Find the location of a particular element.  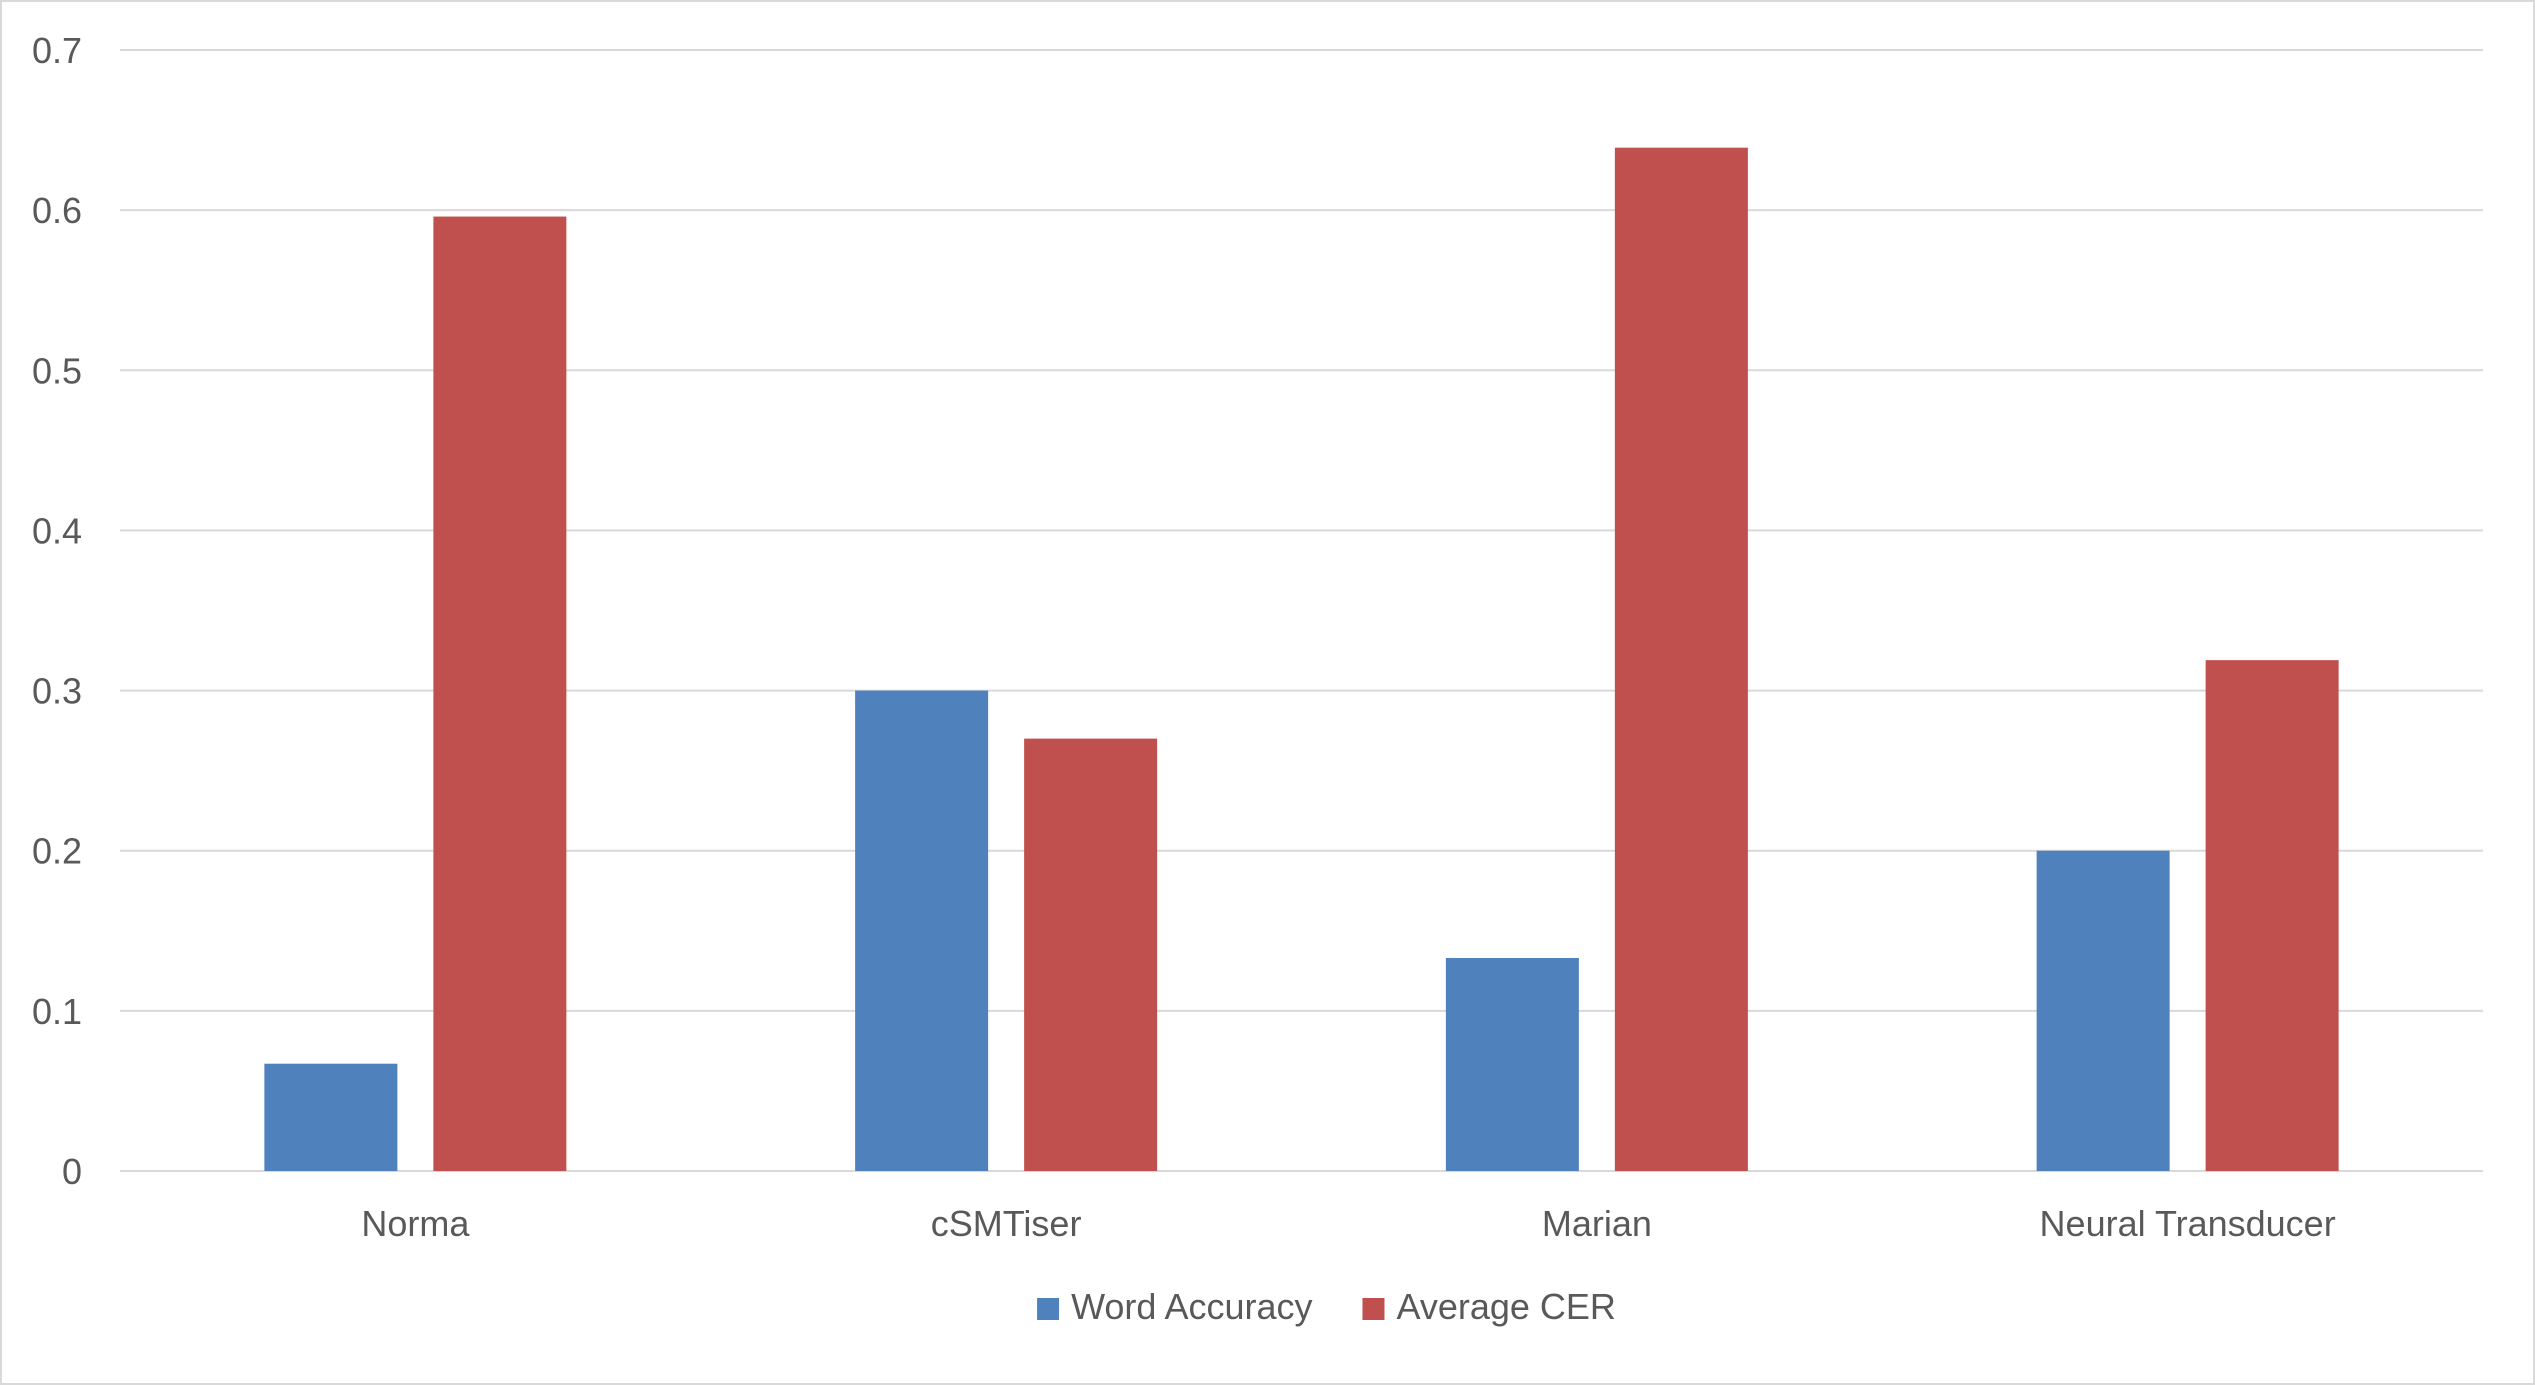

y-tick-label: 0.3 is located at coordinates (57, 691).